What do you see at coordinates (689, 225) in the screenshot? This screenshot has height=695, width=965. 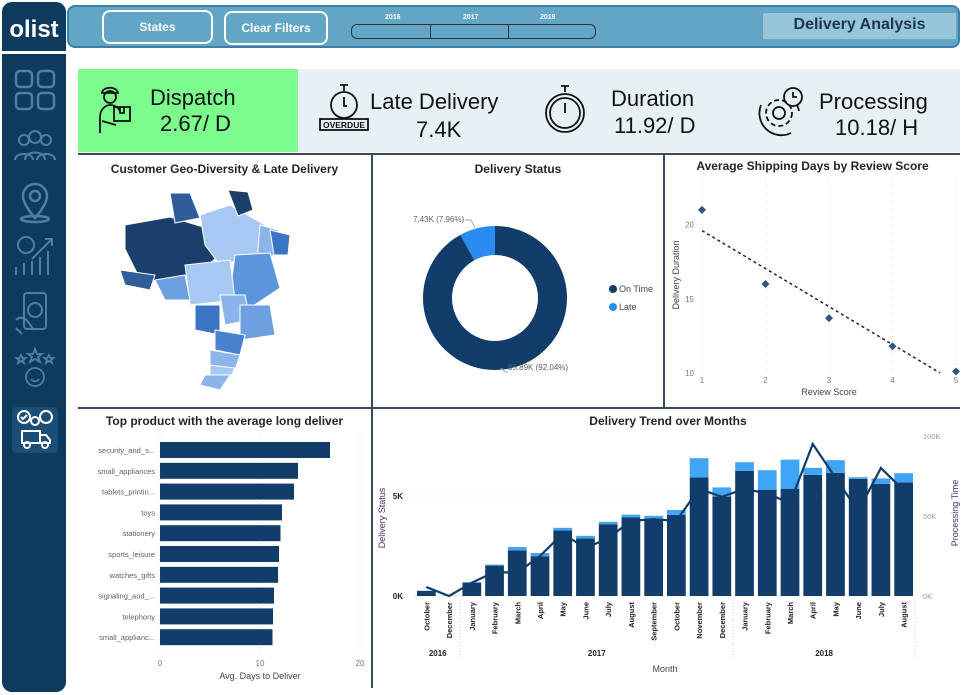 I see `y-tick-label: 20` at bounding box center [689, 225].